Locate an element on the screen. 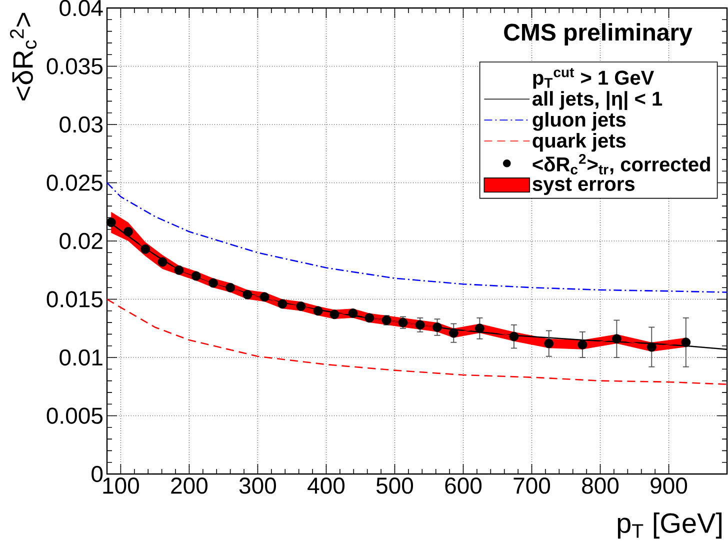 The height and width of the screenshot is (547, 728). y-tick-label: 0.015 is located at coordinates (74, 299).